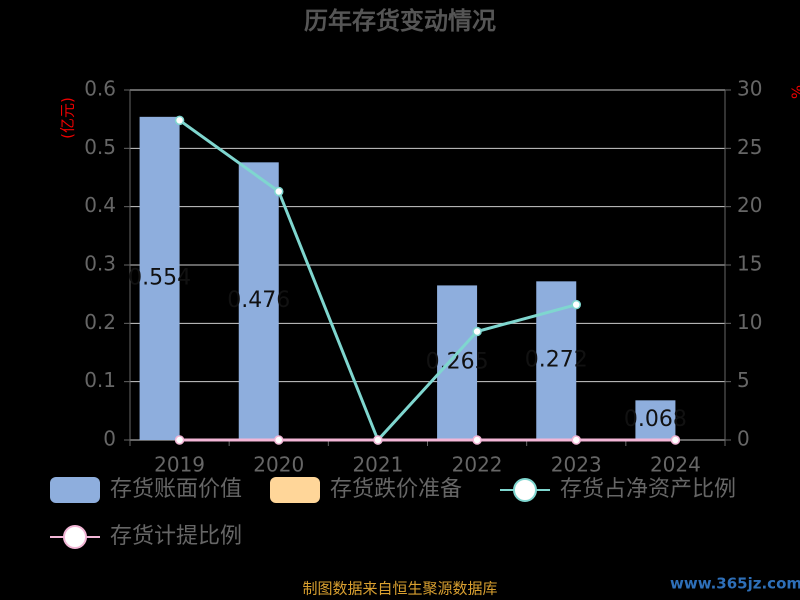 Image resolution: width=800 pixels, height=600 pixels. What do you see at coordinates (179, 465) in the screenshot?
I see `x-tick-label: 2019` at bounding box center [179, 465].